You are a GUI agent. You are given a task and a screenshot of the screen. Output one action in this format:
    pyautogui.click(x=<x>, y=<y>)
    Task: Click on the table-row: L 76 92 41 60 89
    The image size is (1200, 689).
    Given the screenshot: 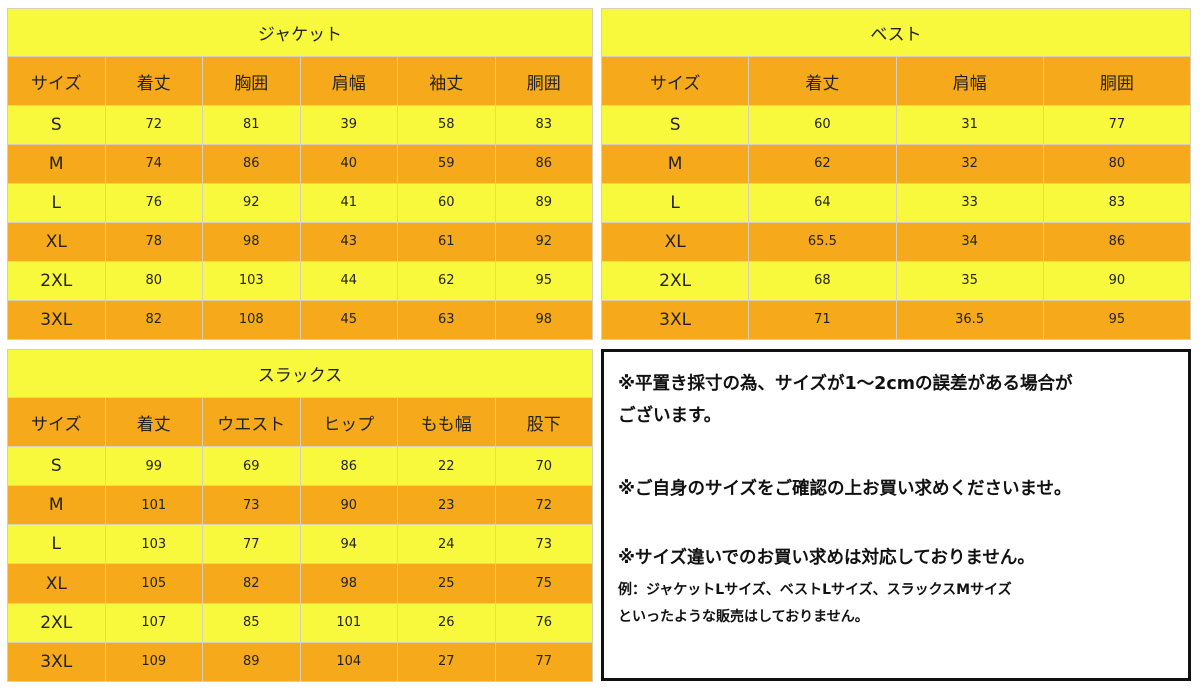 What is the action you would take?
    pyautogui.click(x=300, y=202)
    